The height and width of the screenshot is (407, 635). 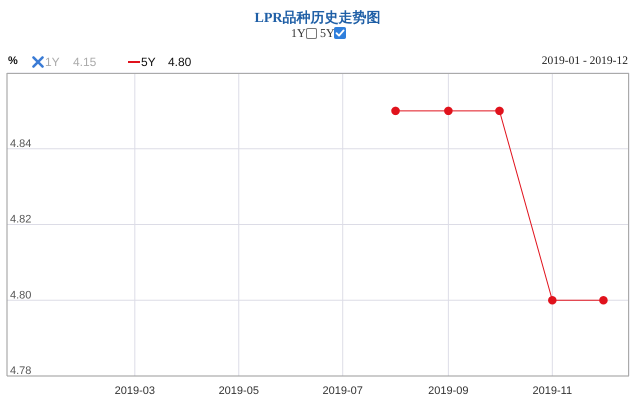 I want to click on y-axis-title: %, so click(x=13, y=61).